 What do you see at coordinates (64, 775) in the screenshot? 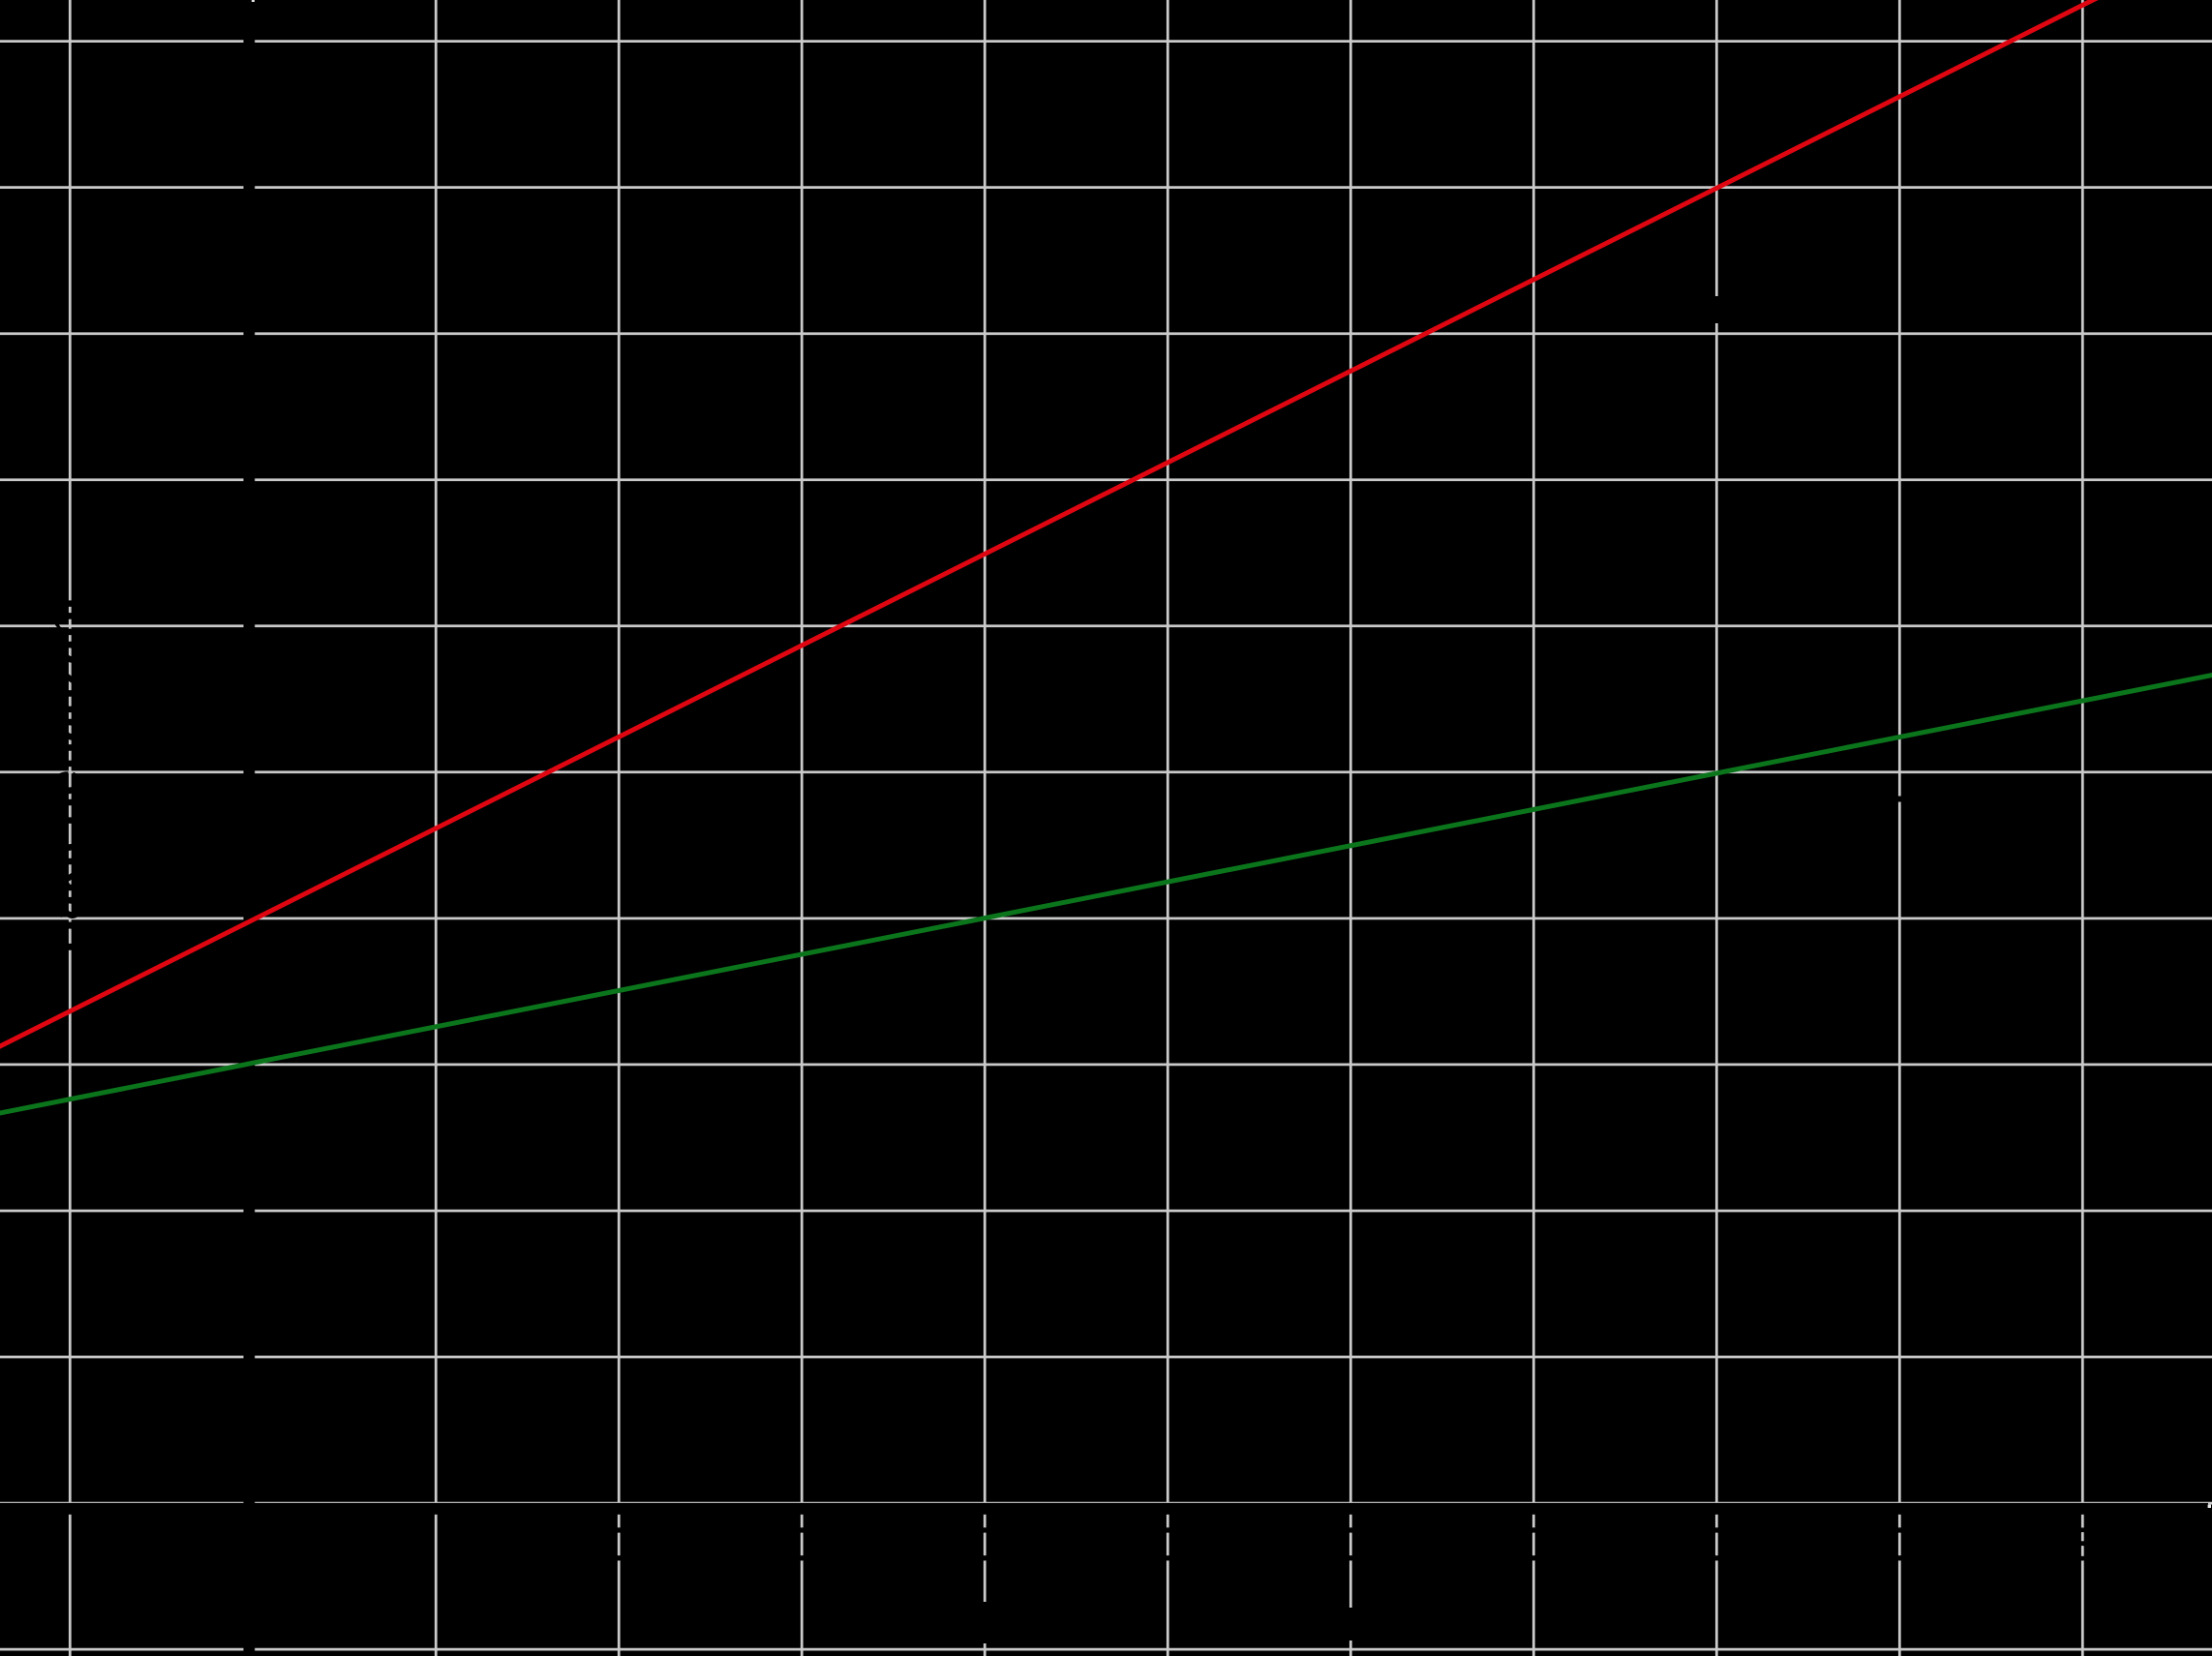
I see `svg-text: Bakterienanzahl` at bounding box center [64, 775].